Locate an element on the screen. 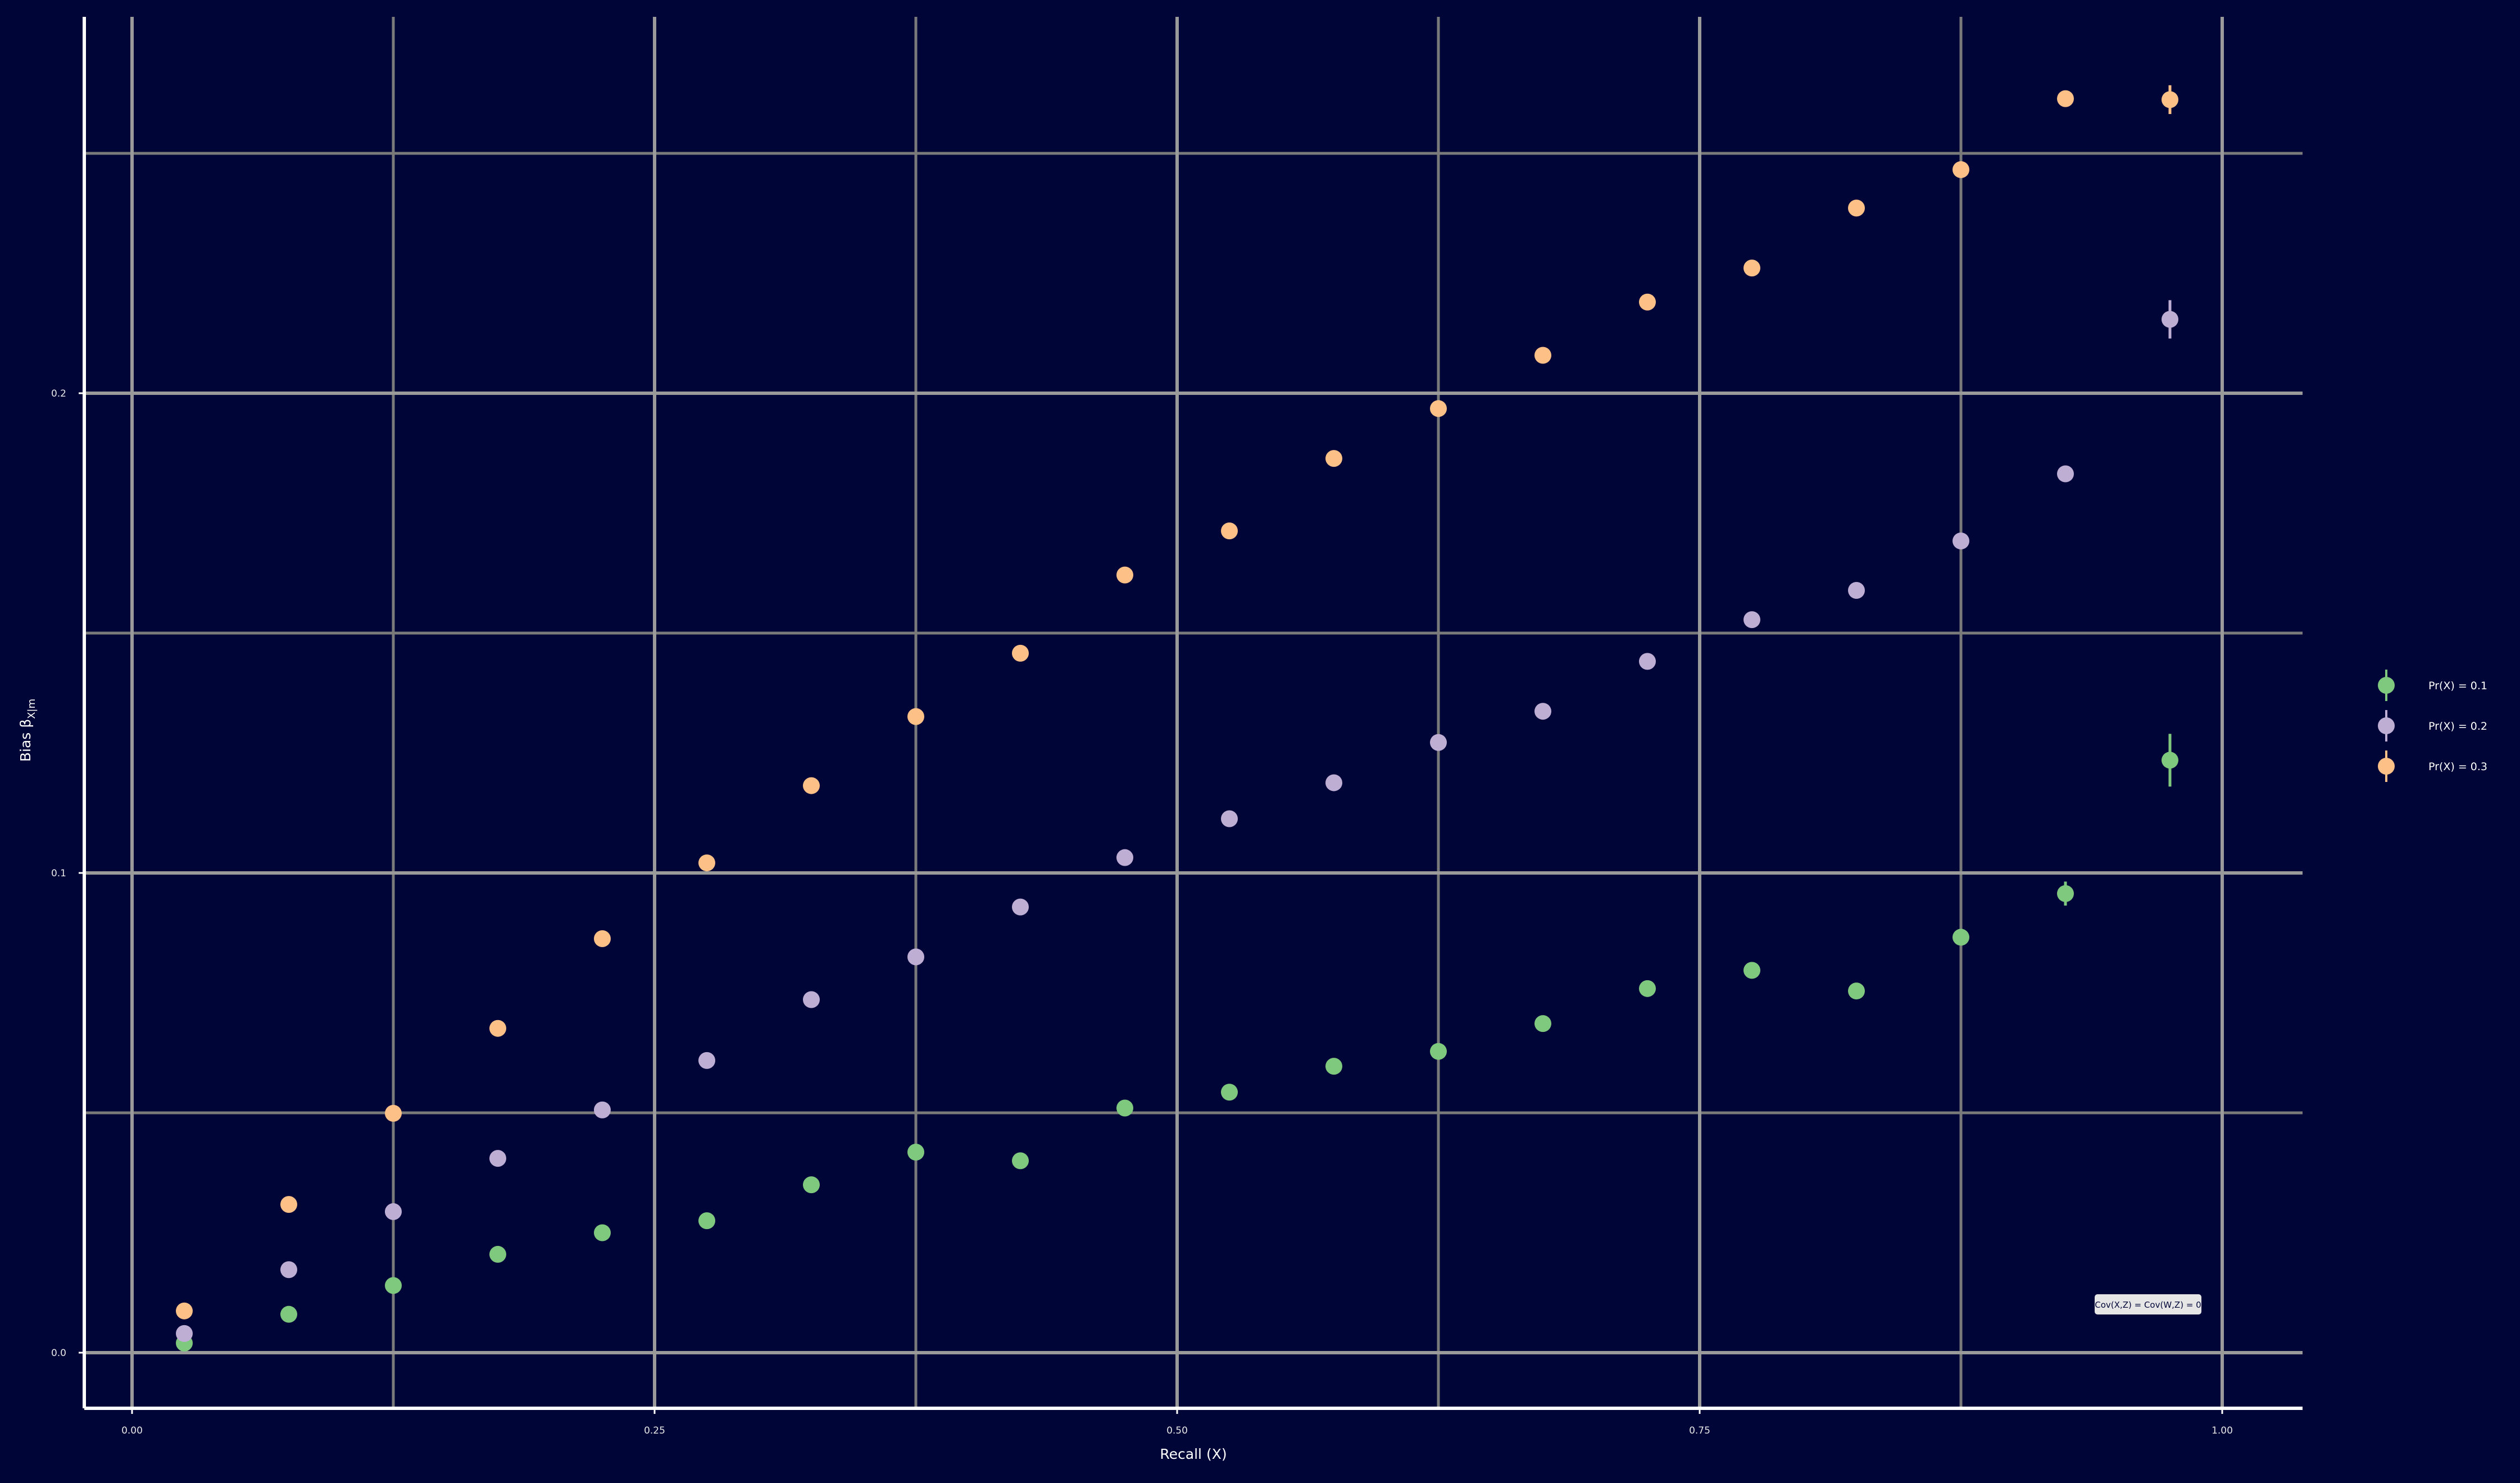  annotation-background is located at coordinates (2148, 1304).